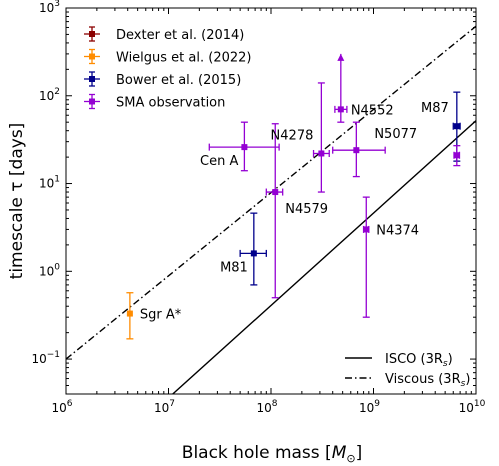 The image size is (499, 466). I want to click on data-point: Cen A, so click(240, 146).